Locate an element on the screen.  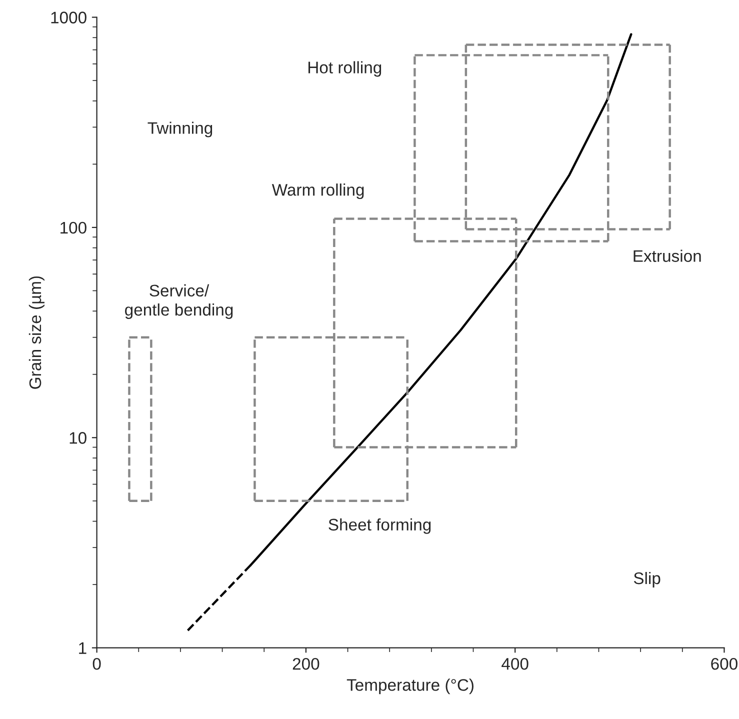
x-axis-title: Temperature (°C) is located at coordinates (410, 686).